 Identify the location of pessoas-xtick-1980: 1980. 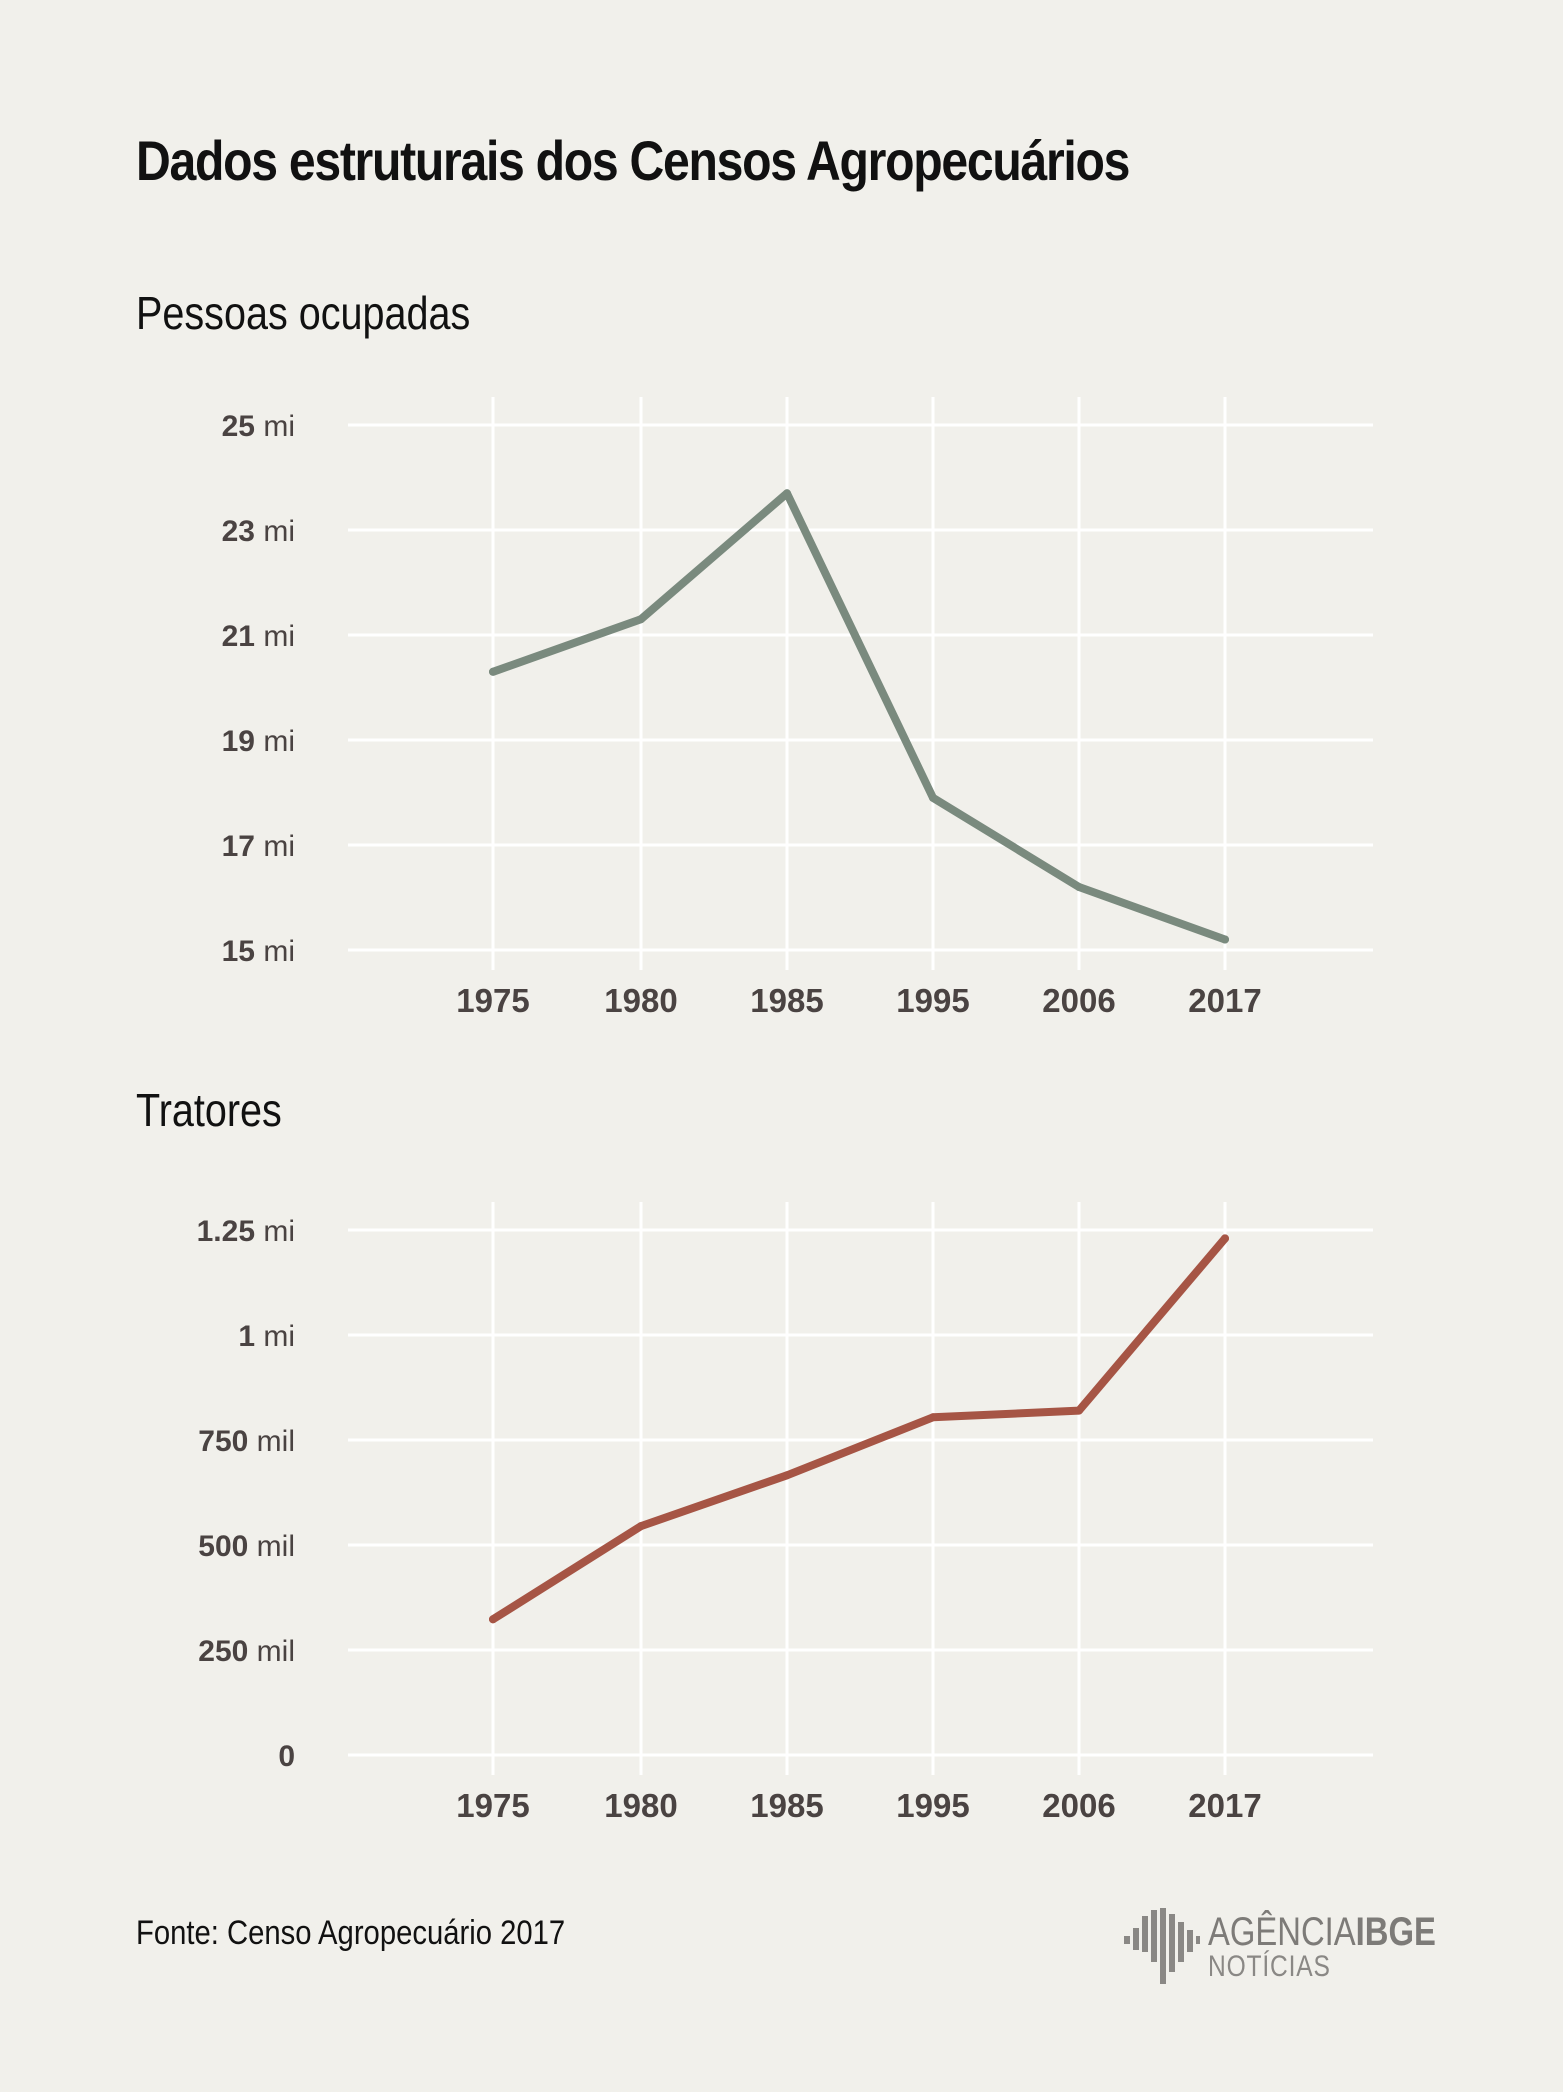
(640, 1000).